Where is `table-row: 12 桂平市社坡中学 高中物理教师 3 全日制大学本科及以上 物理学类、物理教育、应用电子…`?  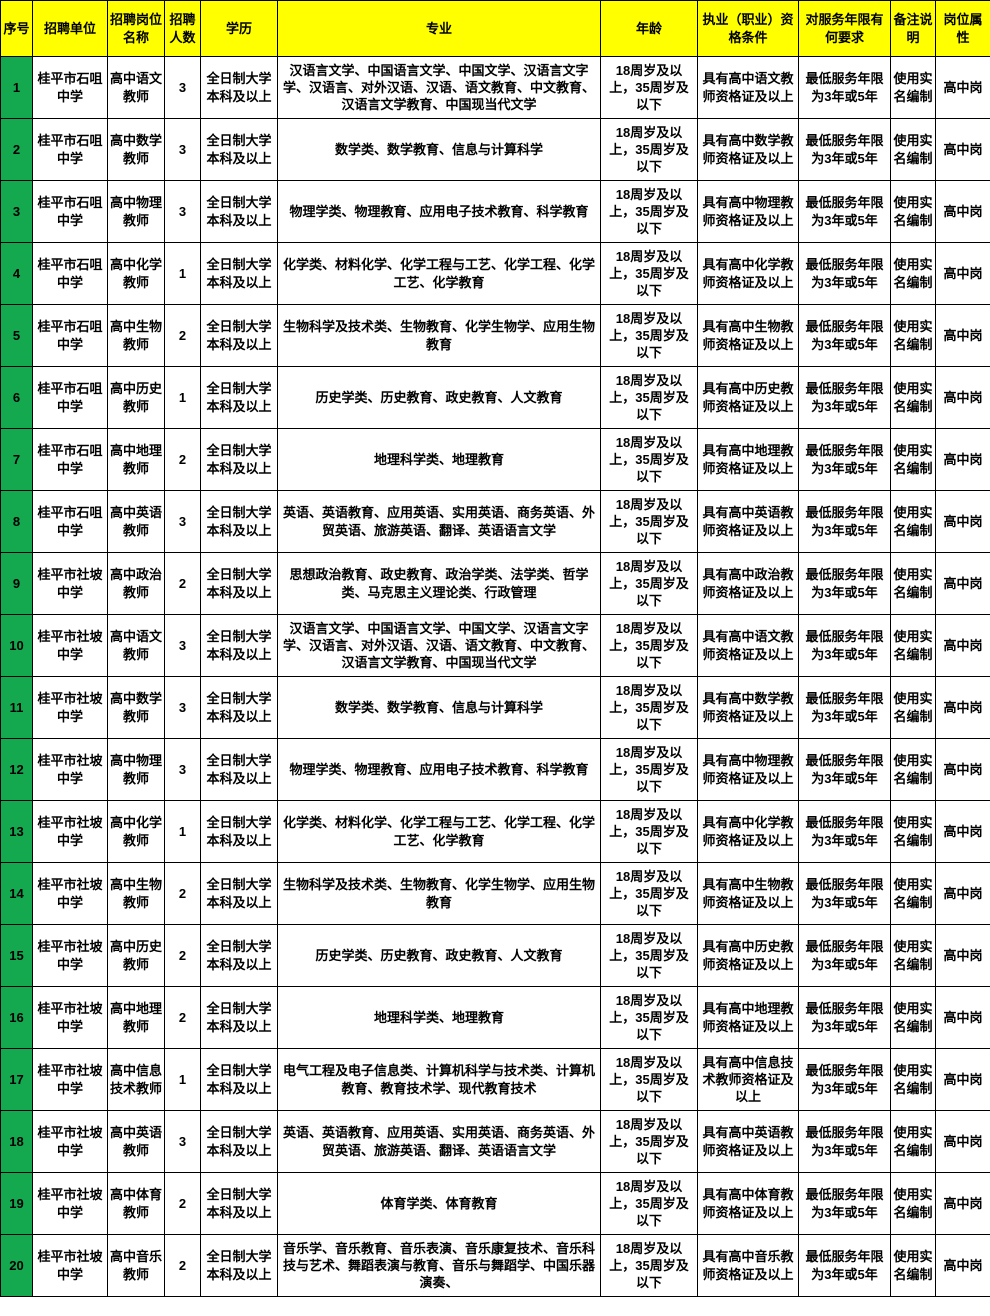
table-row: 12 桂平市社坡中学 高中物理教师 3 全日制大学本科及以上 物理学类、物理教育、应用电子… is located at coordinates (495, 769).